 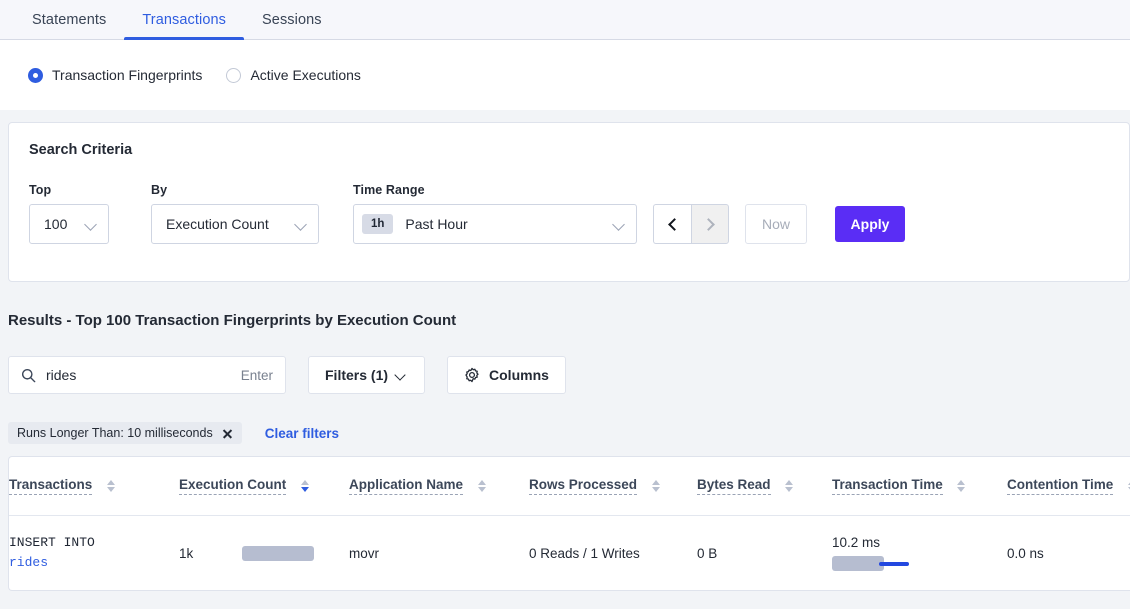 I want to click on time-range-pill: 1h, so click(x=378, y=224).